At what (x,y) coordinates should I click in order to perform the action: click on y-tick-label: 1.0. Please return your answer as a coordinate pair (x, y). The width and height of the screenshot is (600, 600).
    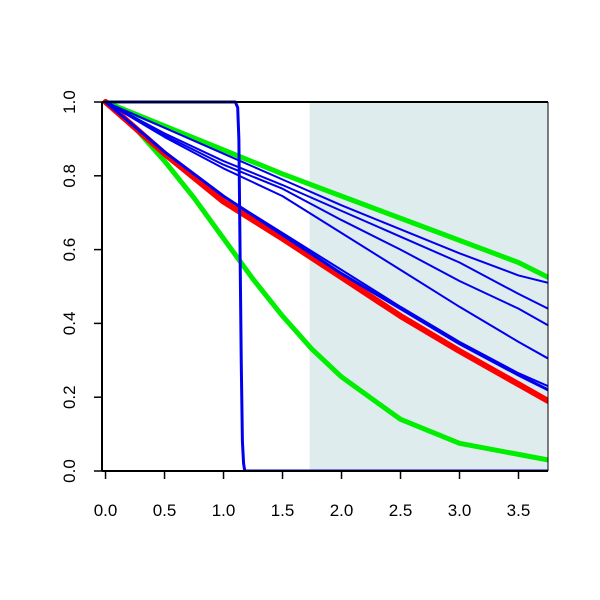
    Looking at the image, I should click on (69, 102).